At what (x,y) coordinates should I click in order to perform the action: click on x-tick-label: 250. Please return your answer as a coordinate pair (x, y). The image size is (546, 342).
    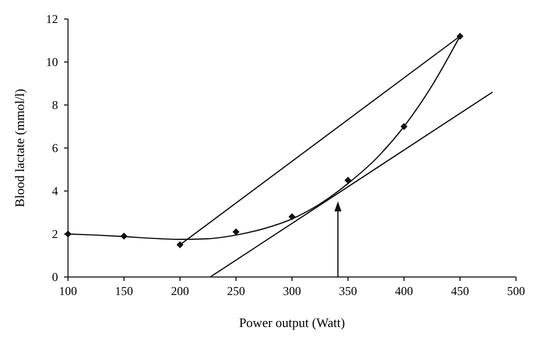
    Looking at the image, I should click on (236, 291).